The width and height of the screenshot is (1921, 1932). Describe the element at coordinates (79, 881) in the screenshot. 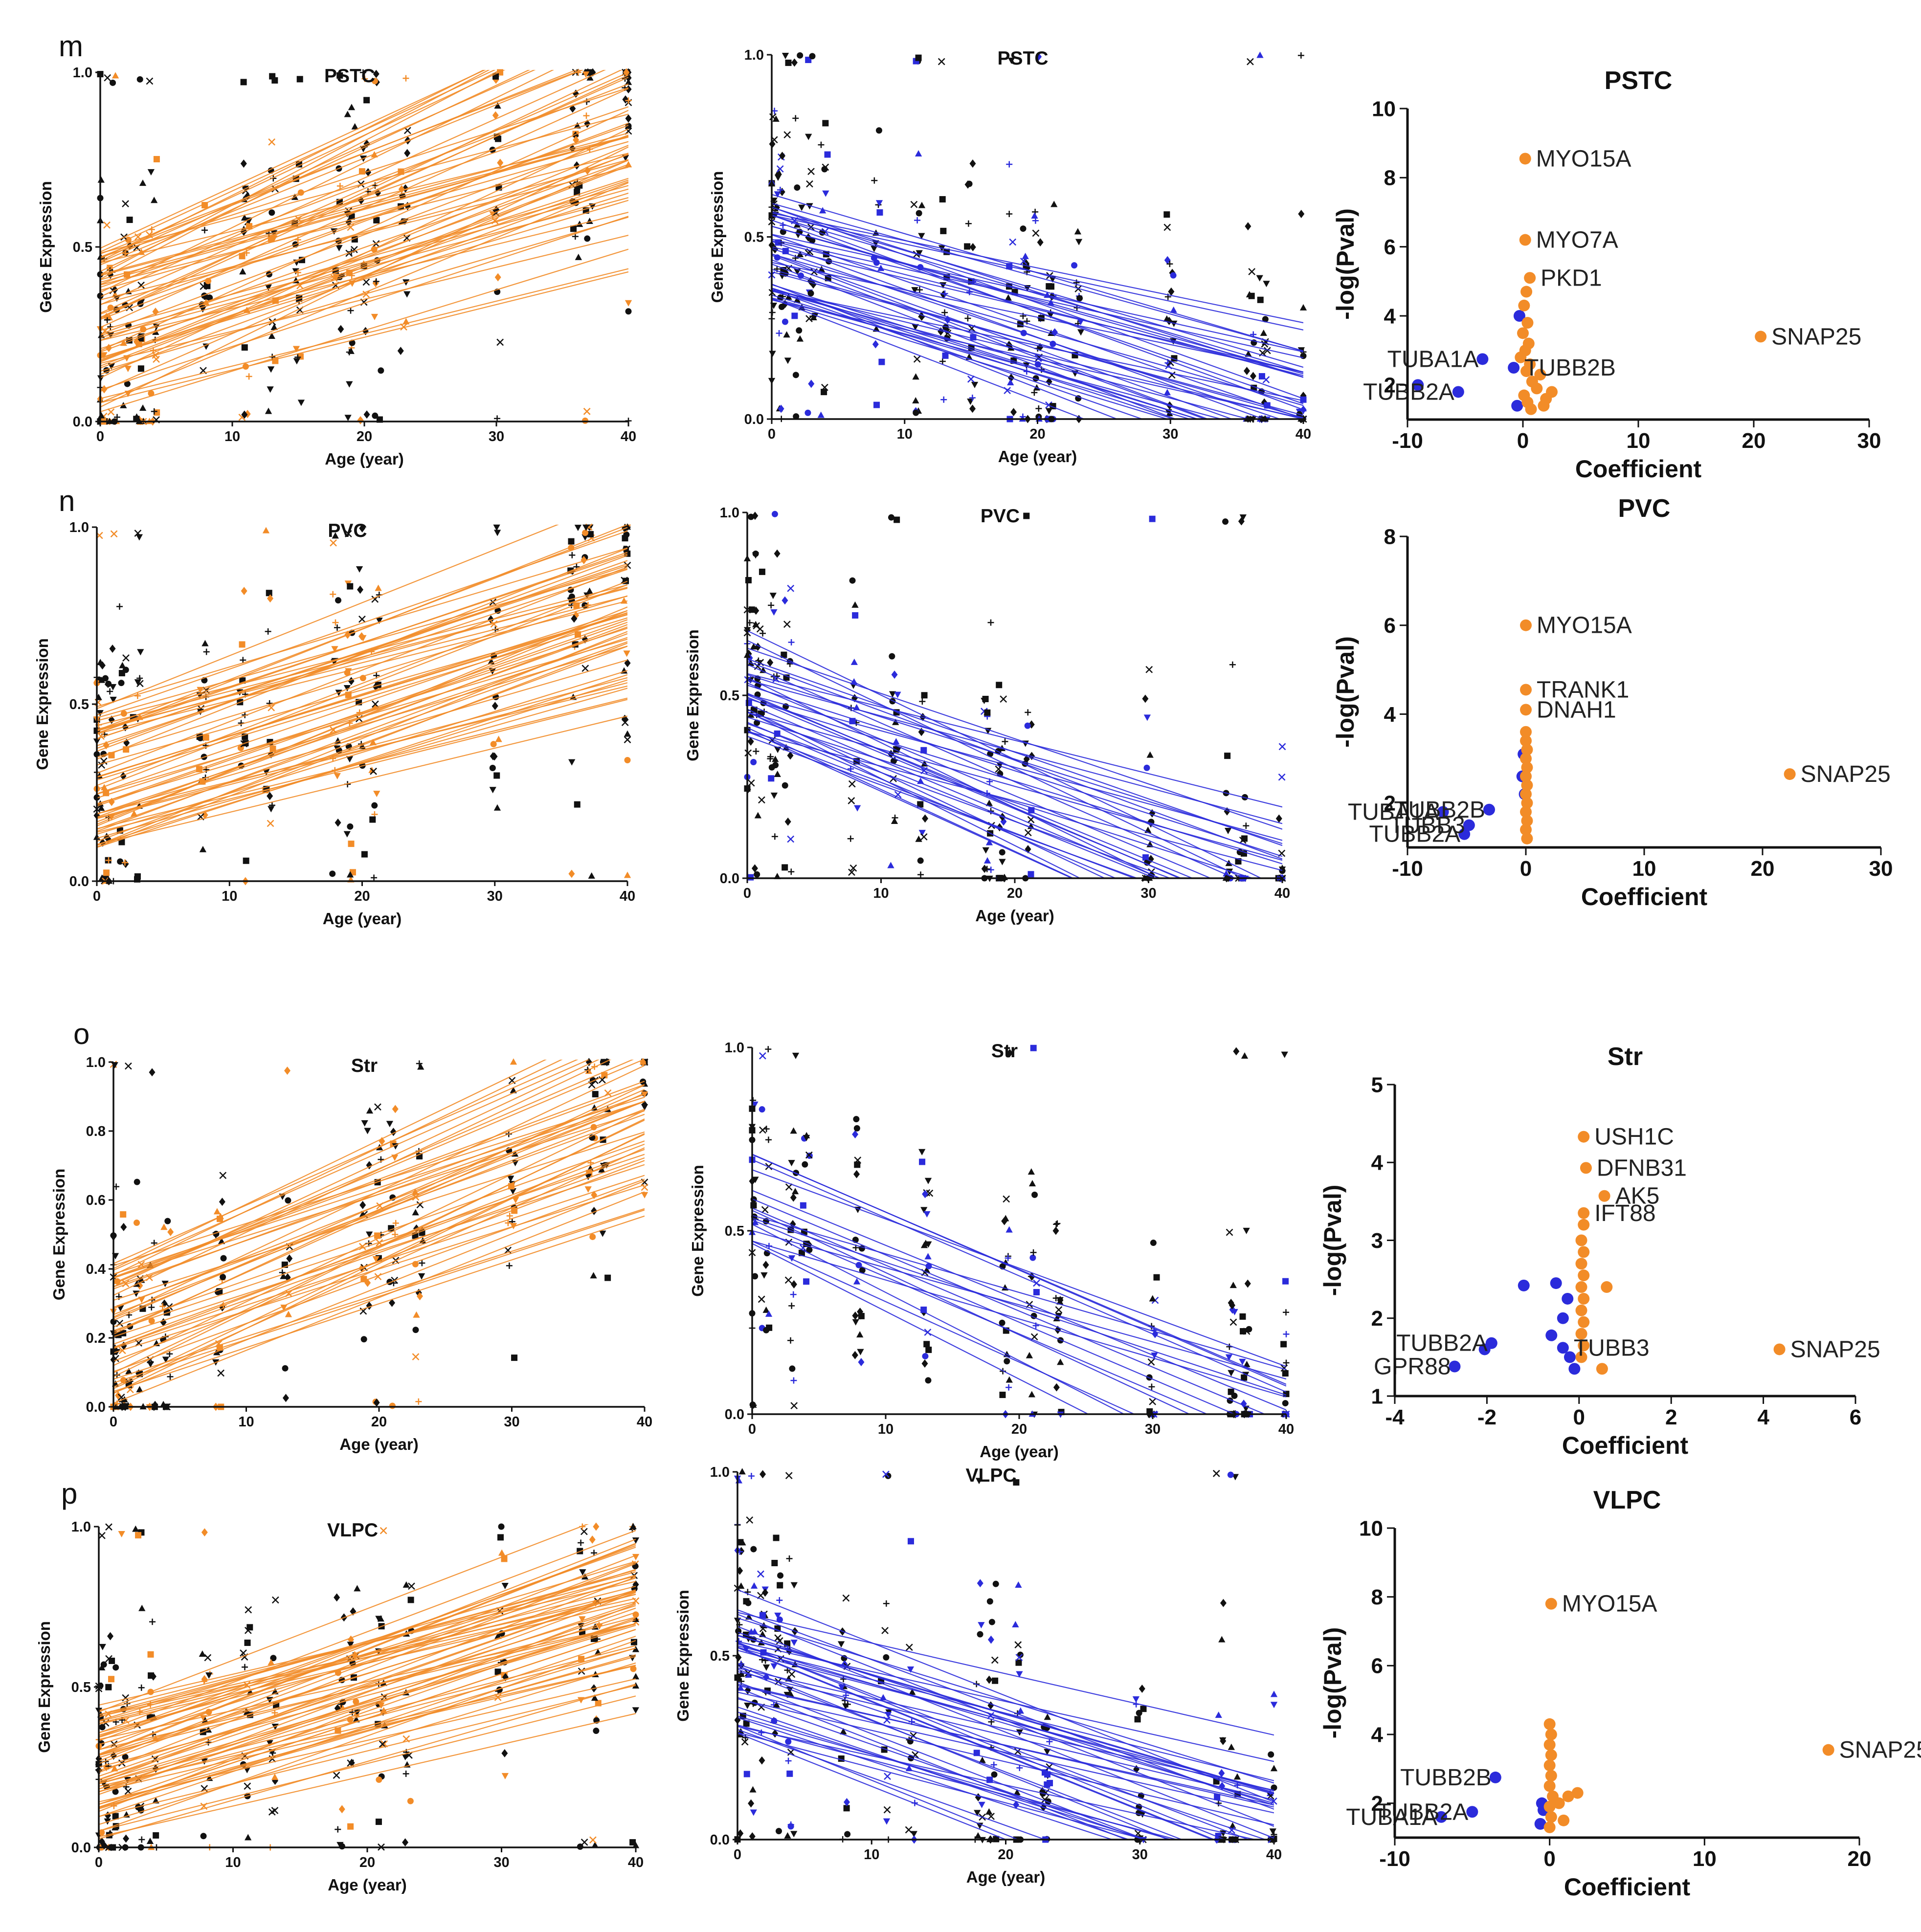

I see `y-tick-label: 0.0` at that location.